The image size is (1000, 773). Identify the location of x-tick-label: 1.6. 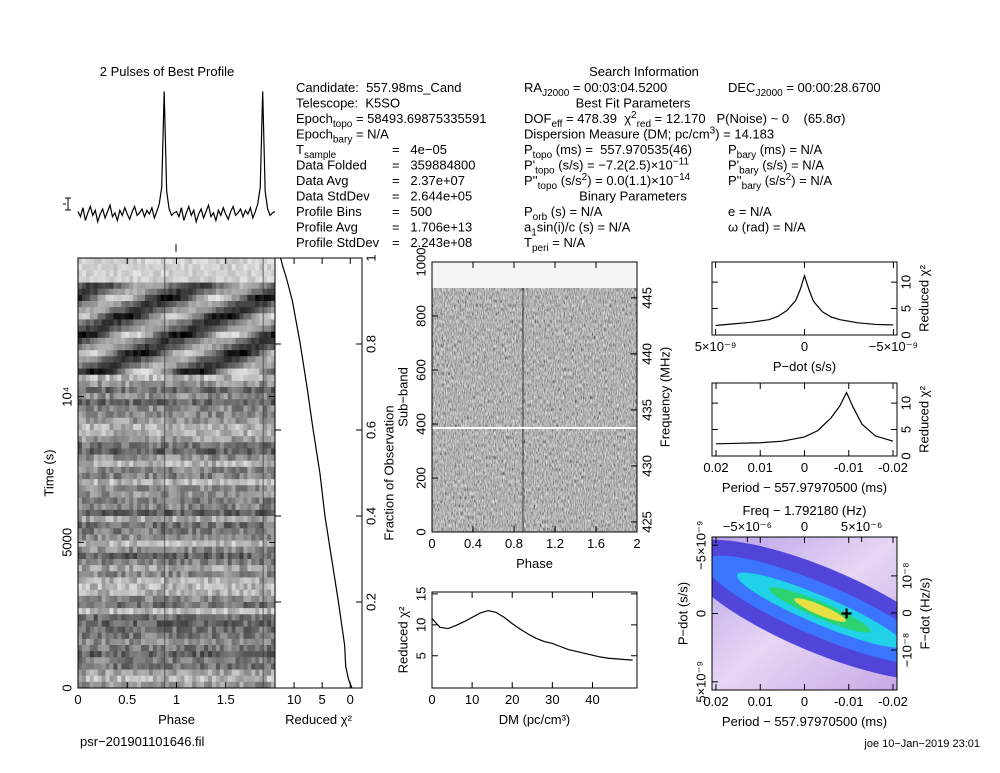
(596, 543).